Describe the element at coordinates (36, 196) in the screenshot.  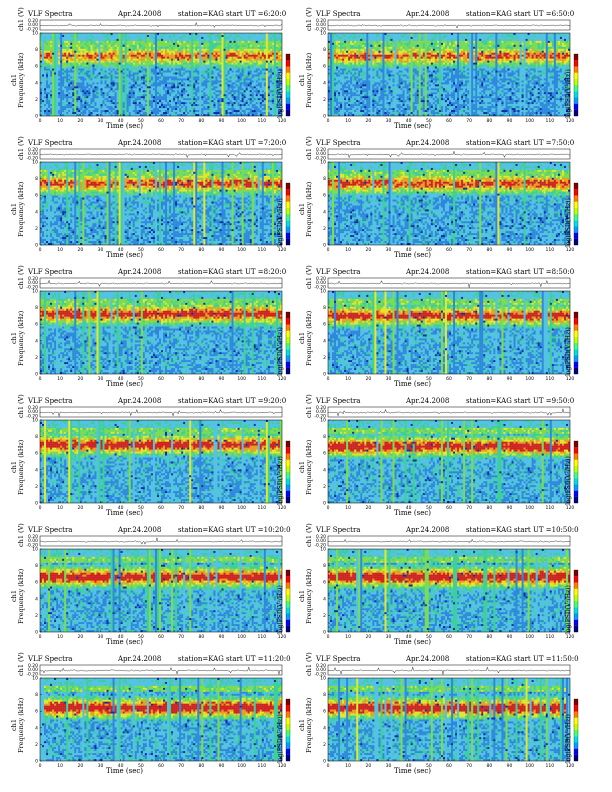
I see `y-tick-label: 6` at that location.